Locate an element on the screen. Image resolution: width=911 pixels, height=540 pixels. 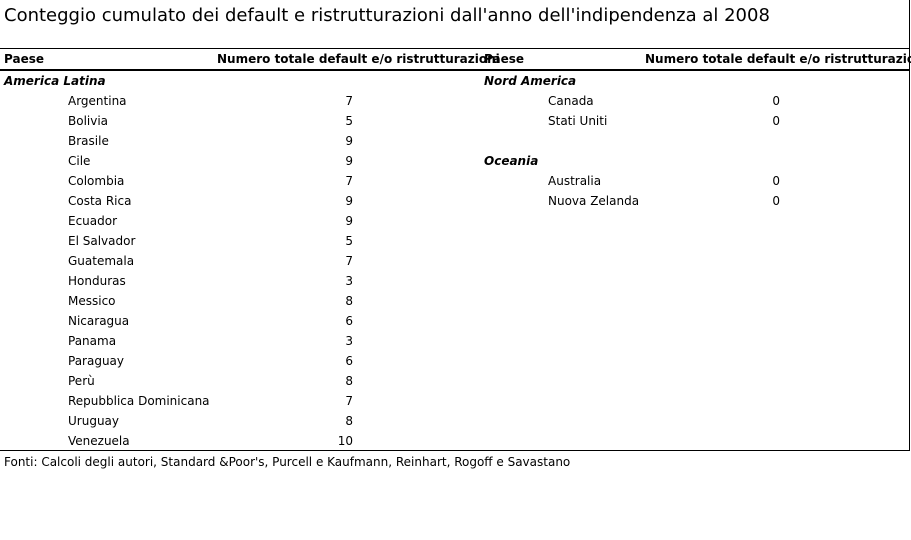
left-row-country: Perù is located at coordinates (81, 381).